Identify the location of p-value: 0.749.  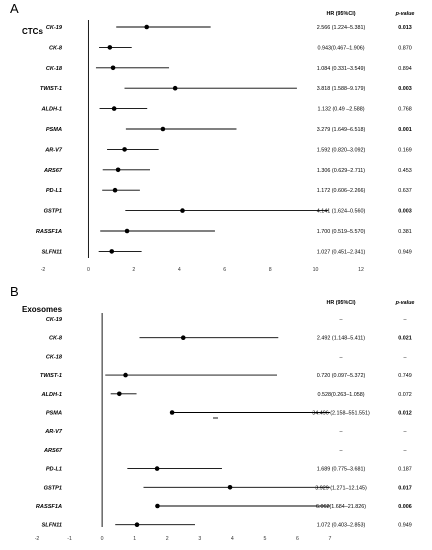
(405, 376).